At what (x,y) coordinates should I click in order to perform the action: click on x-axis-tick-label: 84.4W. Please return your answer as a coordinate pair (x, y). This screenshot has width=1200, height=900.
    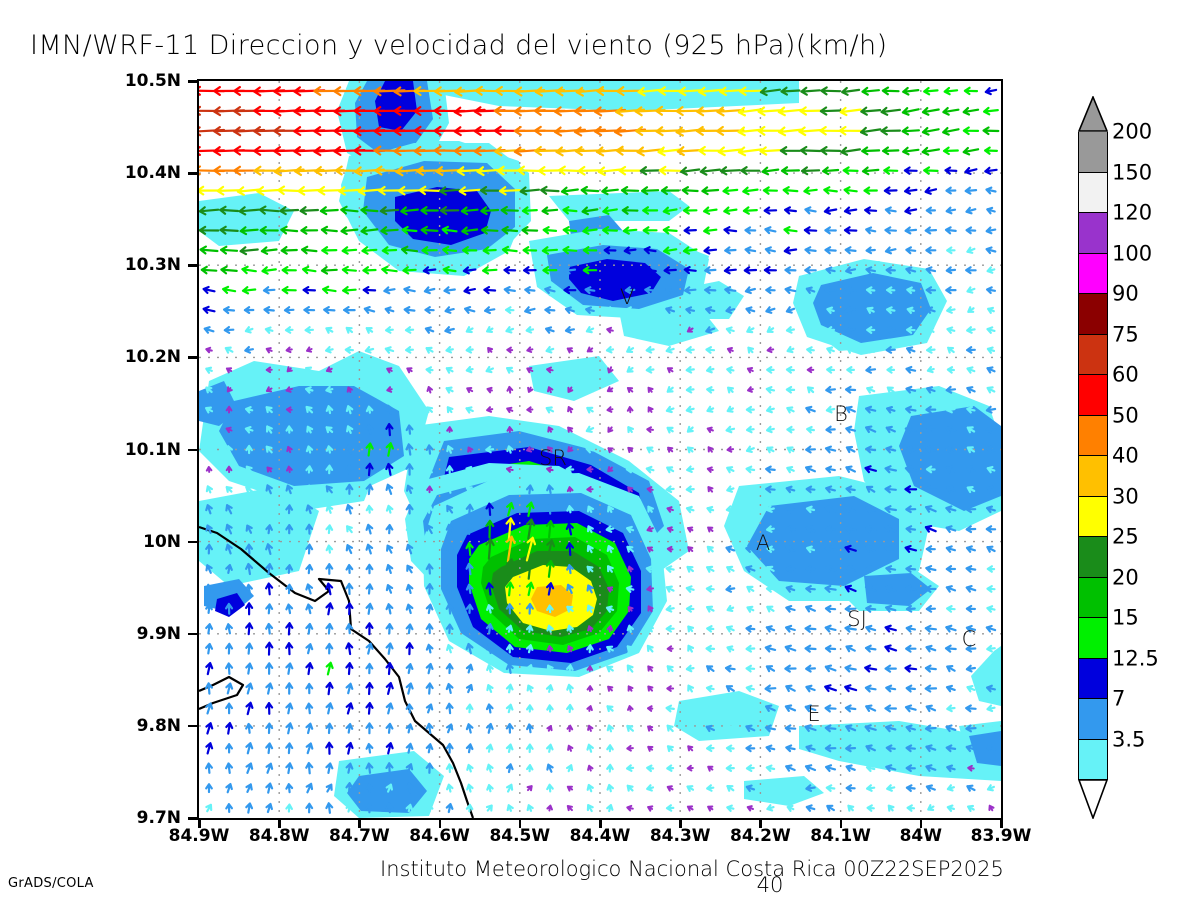
    Looking at the image, I should click on (600, 836).